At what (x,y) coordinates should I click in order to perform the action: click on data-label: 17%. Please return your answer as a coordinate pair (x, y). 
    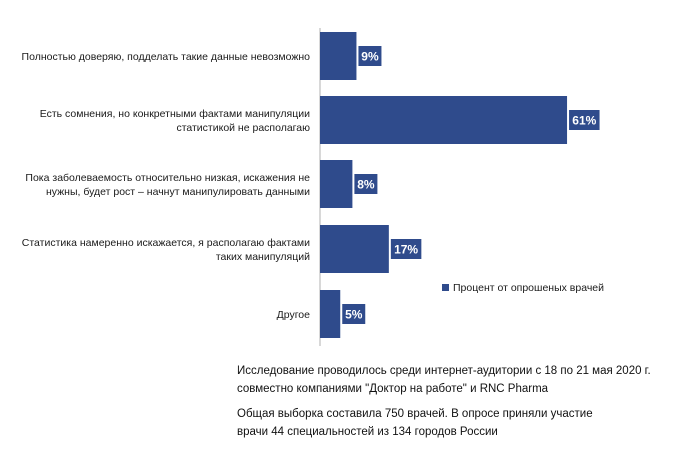
    Looking at the image, I should click on (406, 250).